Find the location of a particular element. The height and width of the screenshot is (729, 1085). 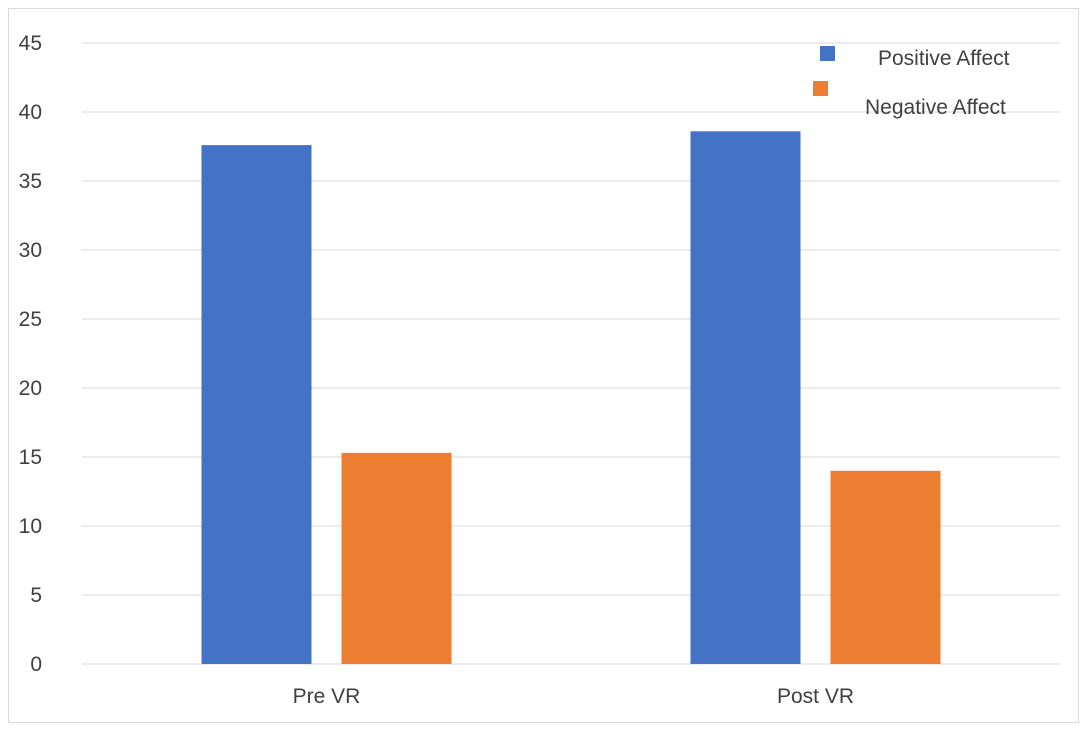

bar-negative-affect-pre-vr is located at coordinates (396, 558).